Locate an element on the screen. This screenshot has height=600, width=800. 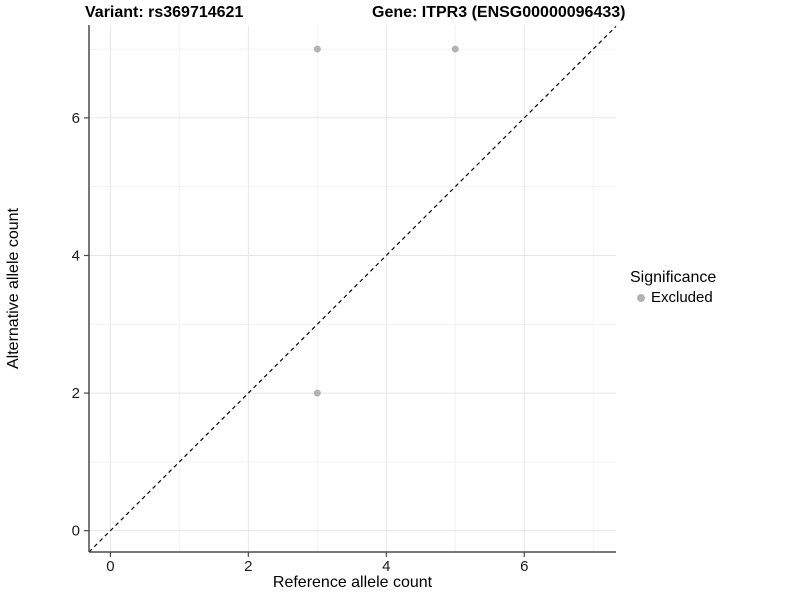
legend: Significance Excluded is located at coordinates (673, 287).